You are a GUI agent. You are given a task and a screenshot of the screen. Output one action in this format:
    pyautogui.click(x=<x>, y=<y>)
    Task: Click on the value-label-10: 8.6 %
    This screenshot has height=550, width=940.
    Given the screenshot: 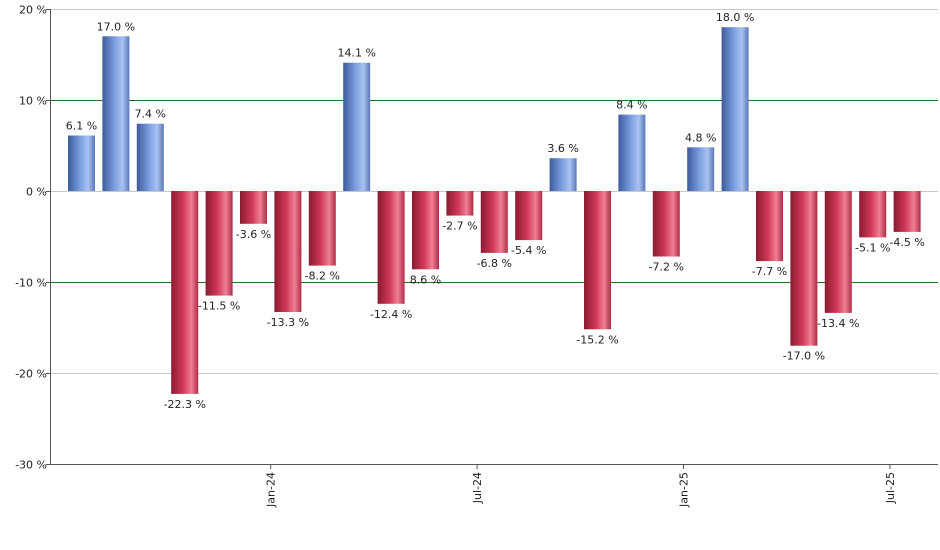 What is the action you would take?
    pyautogui.click(x=425, y=279)
    